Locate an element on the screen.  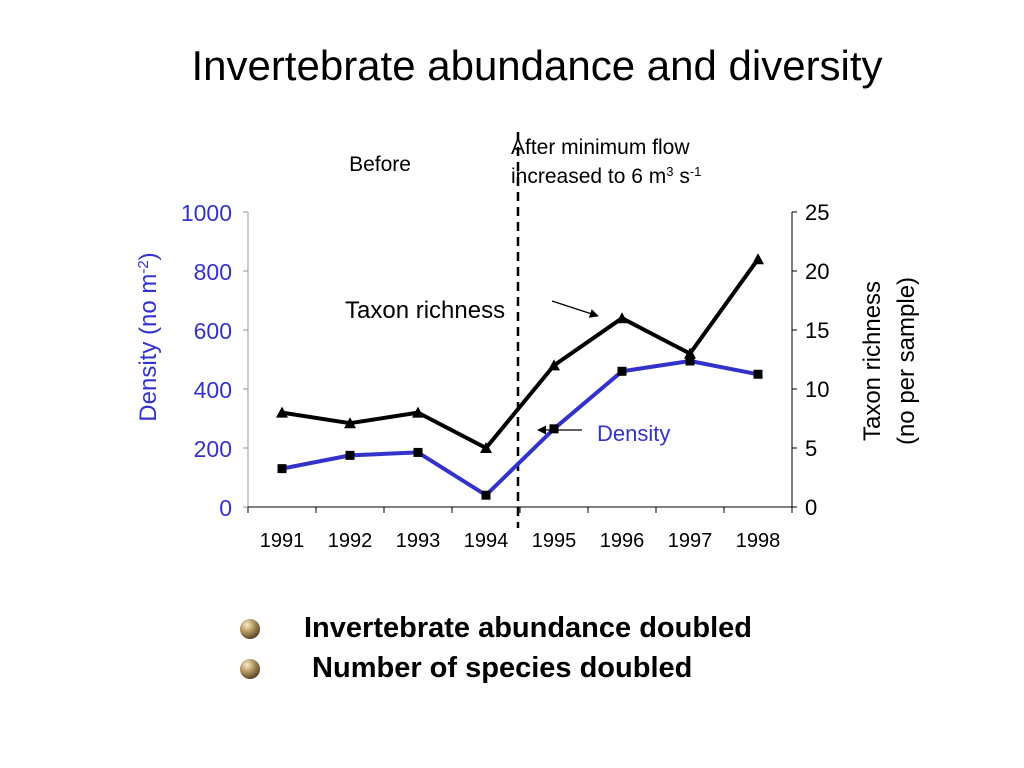
right-tick-label: 5 is located at coordinates (811, 448).